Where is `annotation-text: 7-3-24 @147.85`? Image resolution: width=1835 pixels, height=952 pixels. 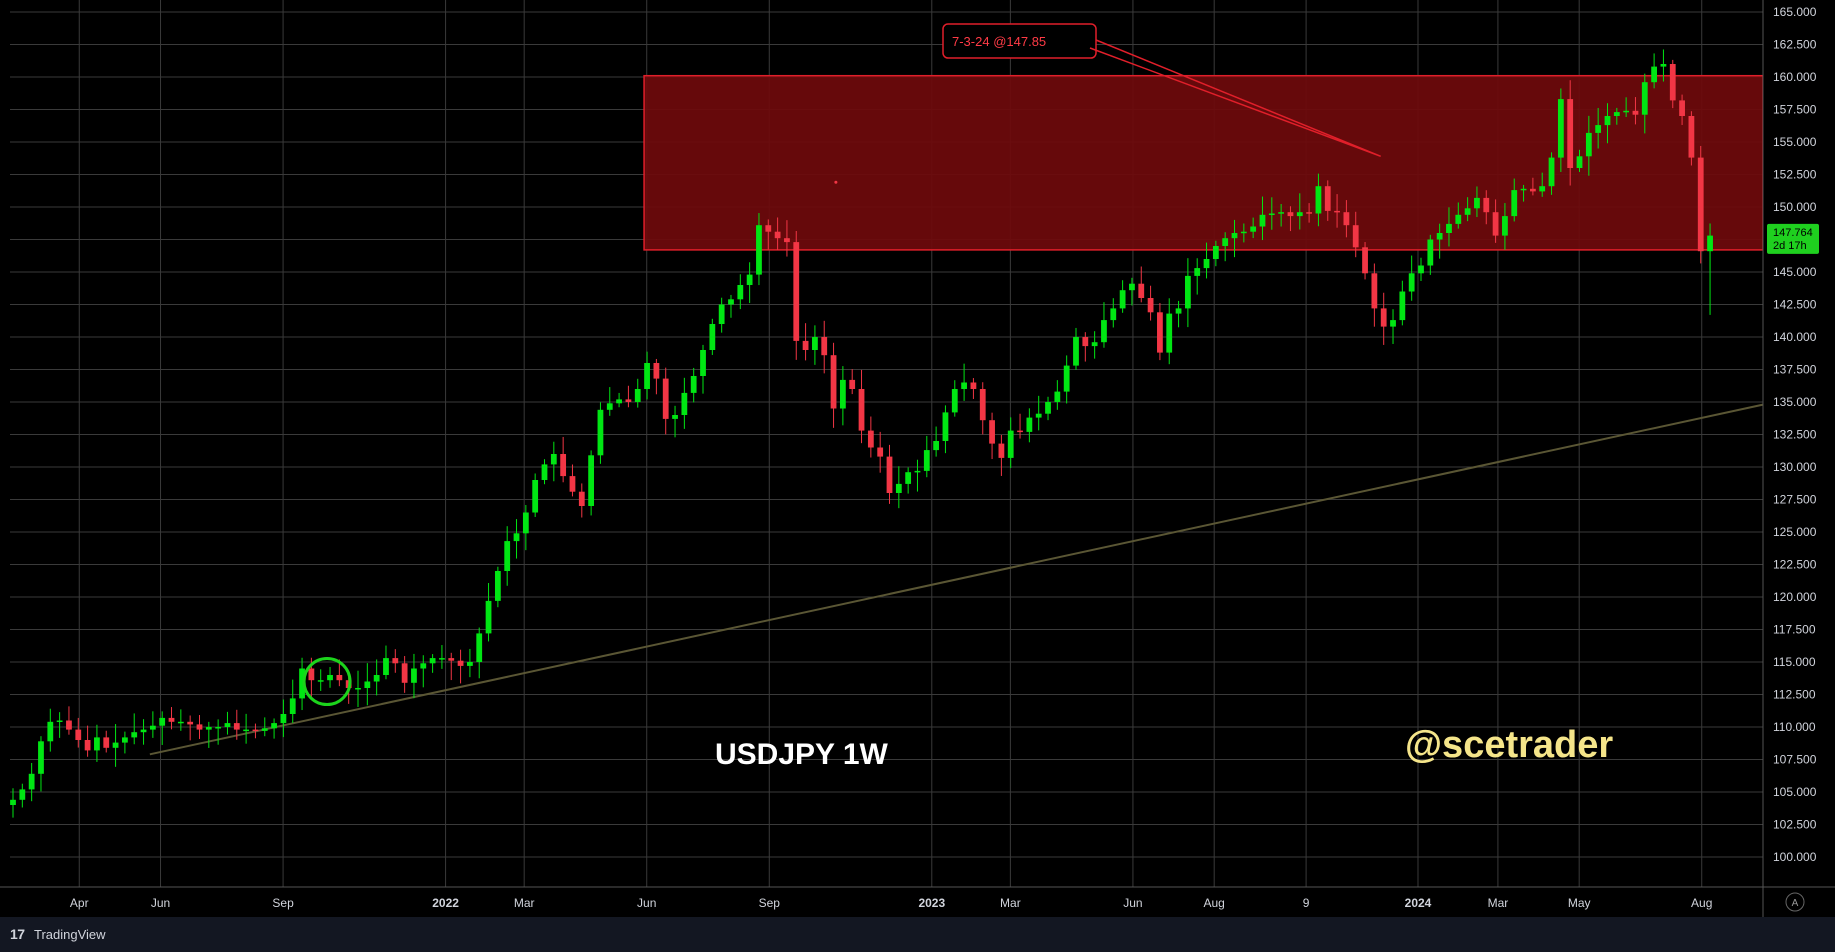
annotation-text: 7-3-24 @147.85 is located at coordinates (999, 41).